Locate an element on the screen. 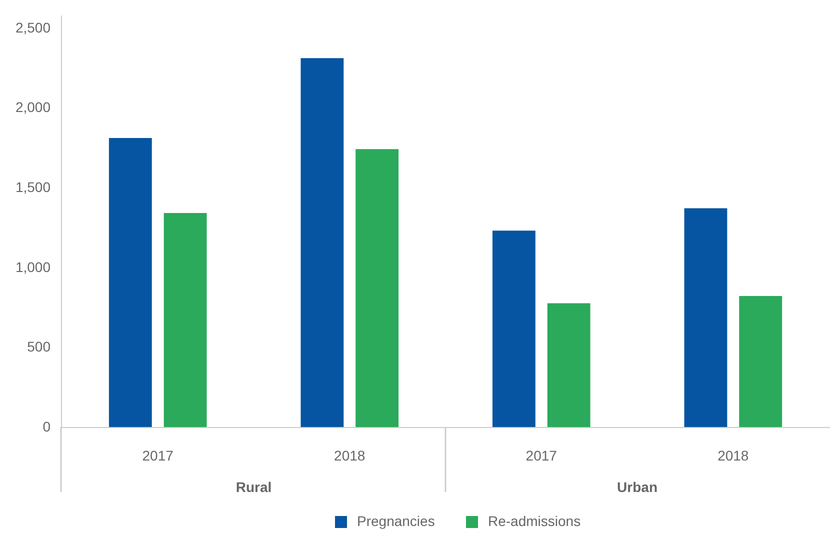  legend-label: Re-admissions is located at coordinates (534, 521).